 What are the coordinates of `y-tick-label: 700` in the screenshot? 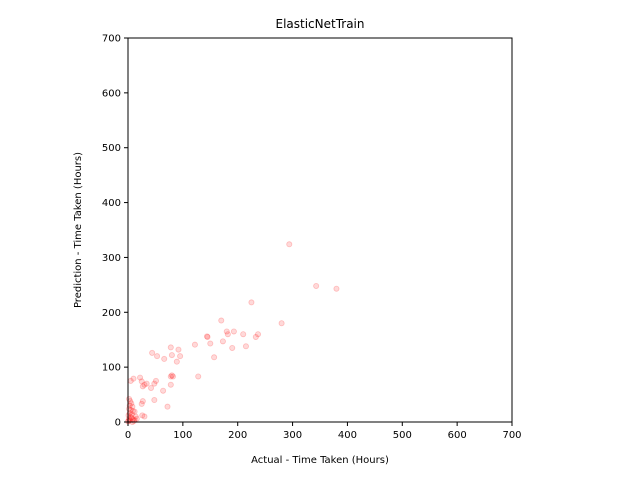 It's located at (111, 39).